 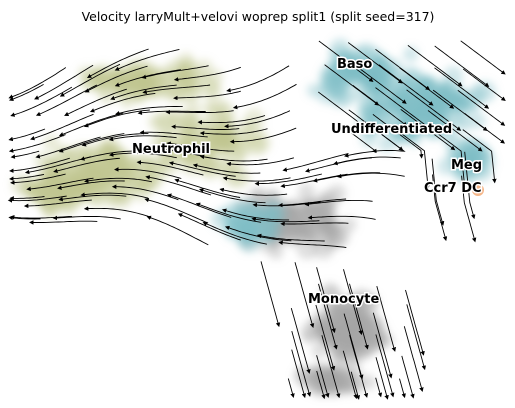 I want to click on cluster-label-neutrophil: Neutrophil, so click(x=171, y=149).